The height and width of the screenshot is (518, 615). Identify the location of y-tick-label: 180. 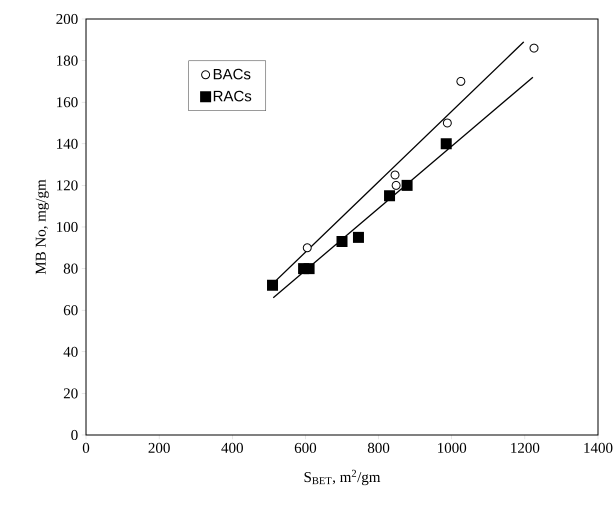
(67, 61).